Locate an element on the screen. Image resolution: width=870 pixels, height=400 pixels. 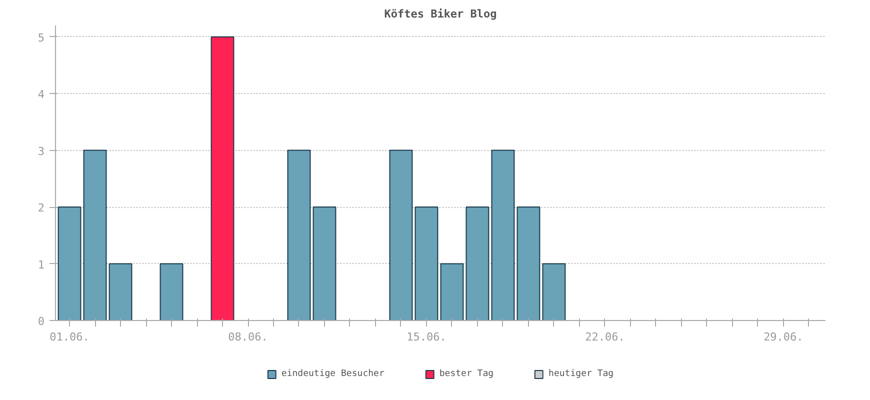
x-tick-label: 15.06. is located at coordinates (426, 337).